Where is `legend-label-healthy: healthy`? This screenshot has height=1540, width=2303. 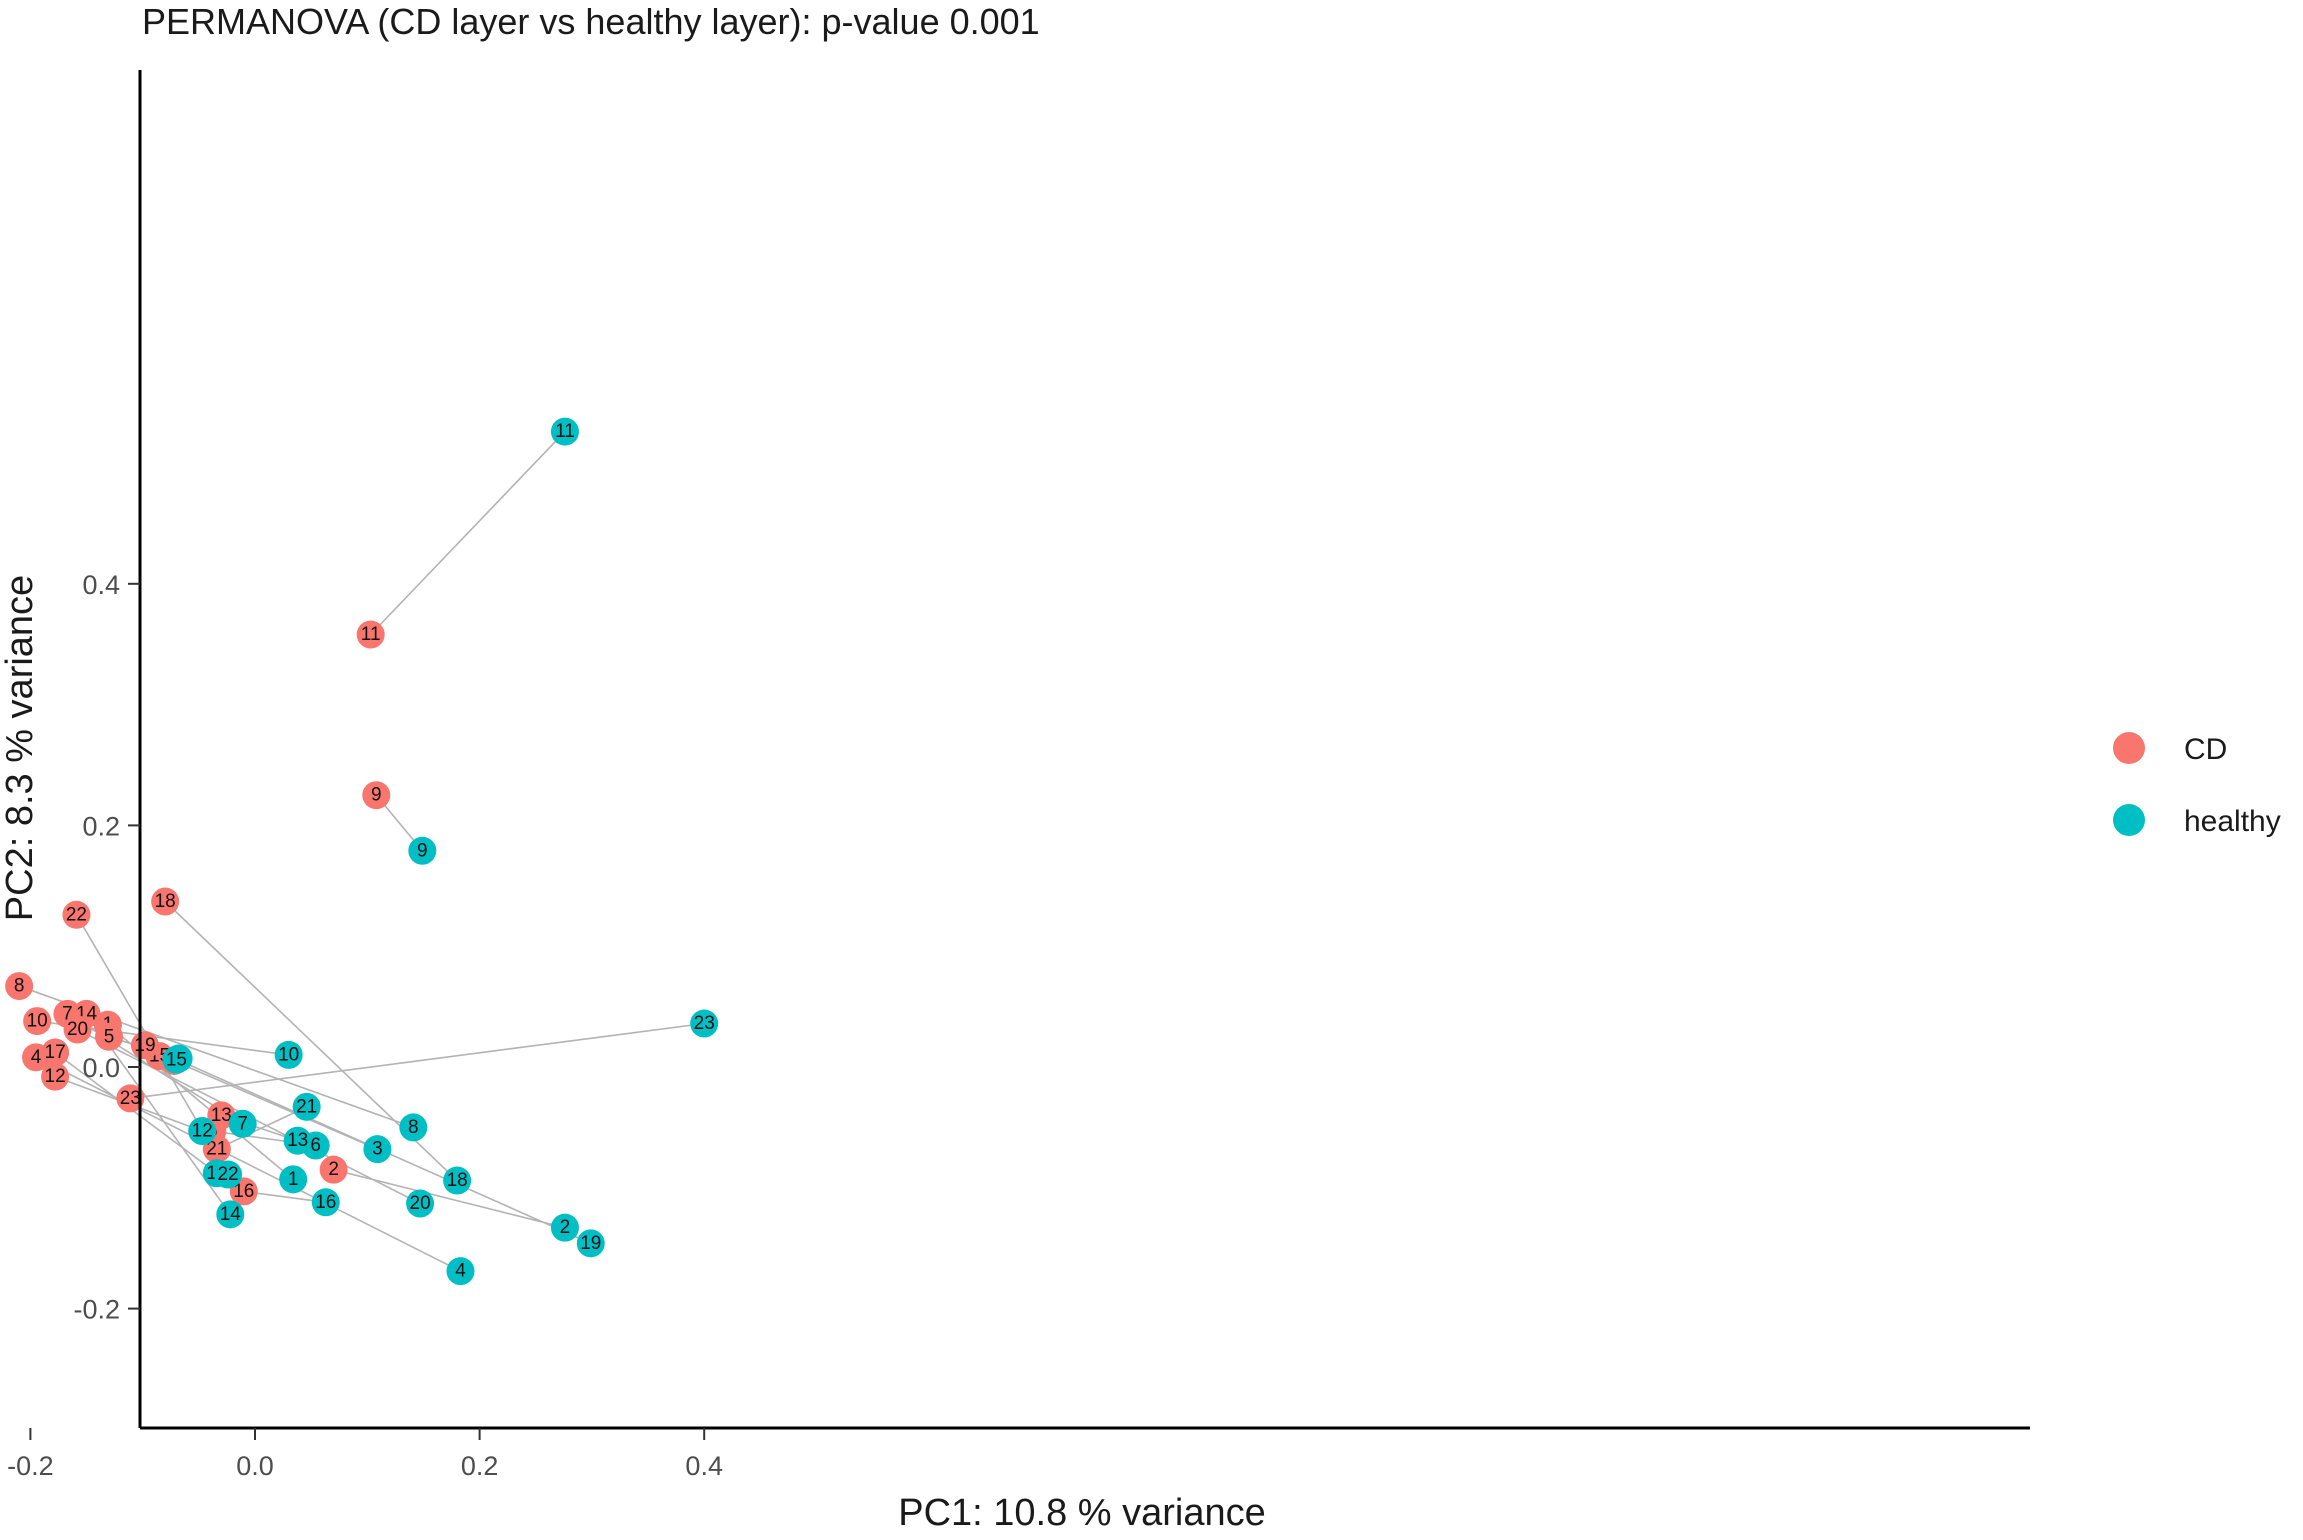
legend-label-healthy: healthy is located at coordinates (2232, 821).